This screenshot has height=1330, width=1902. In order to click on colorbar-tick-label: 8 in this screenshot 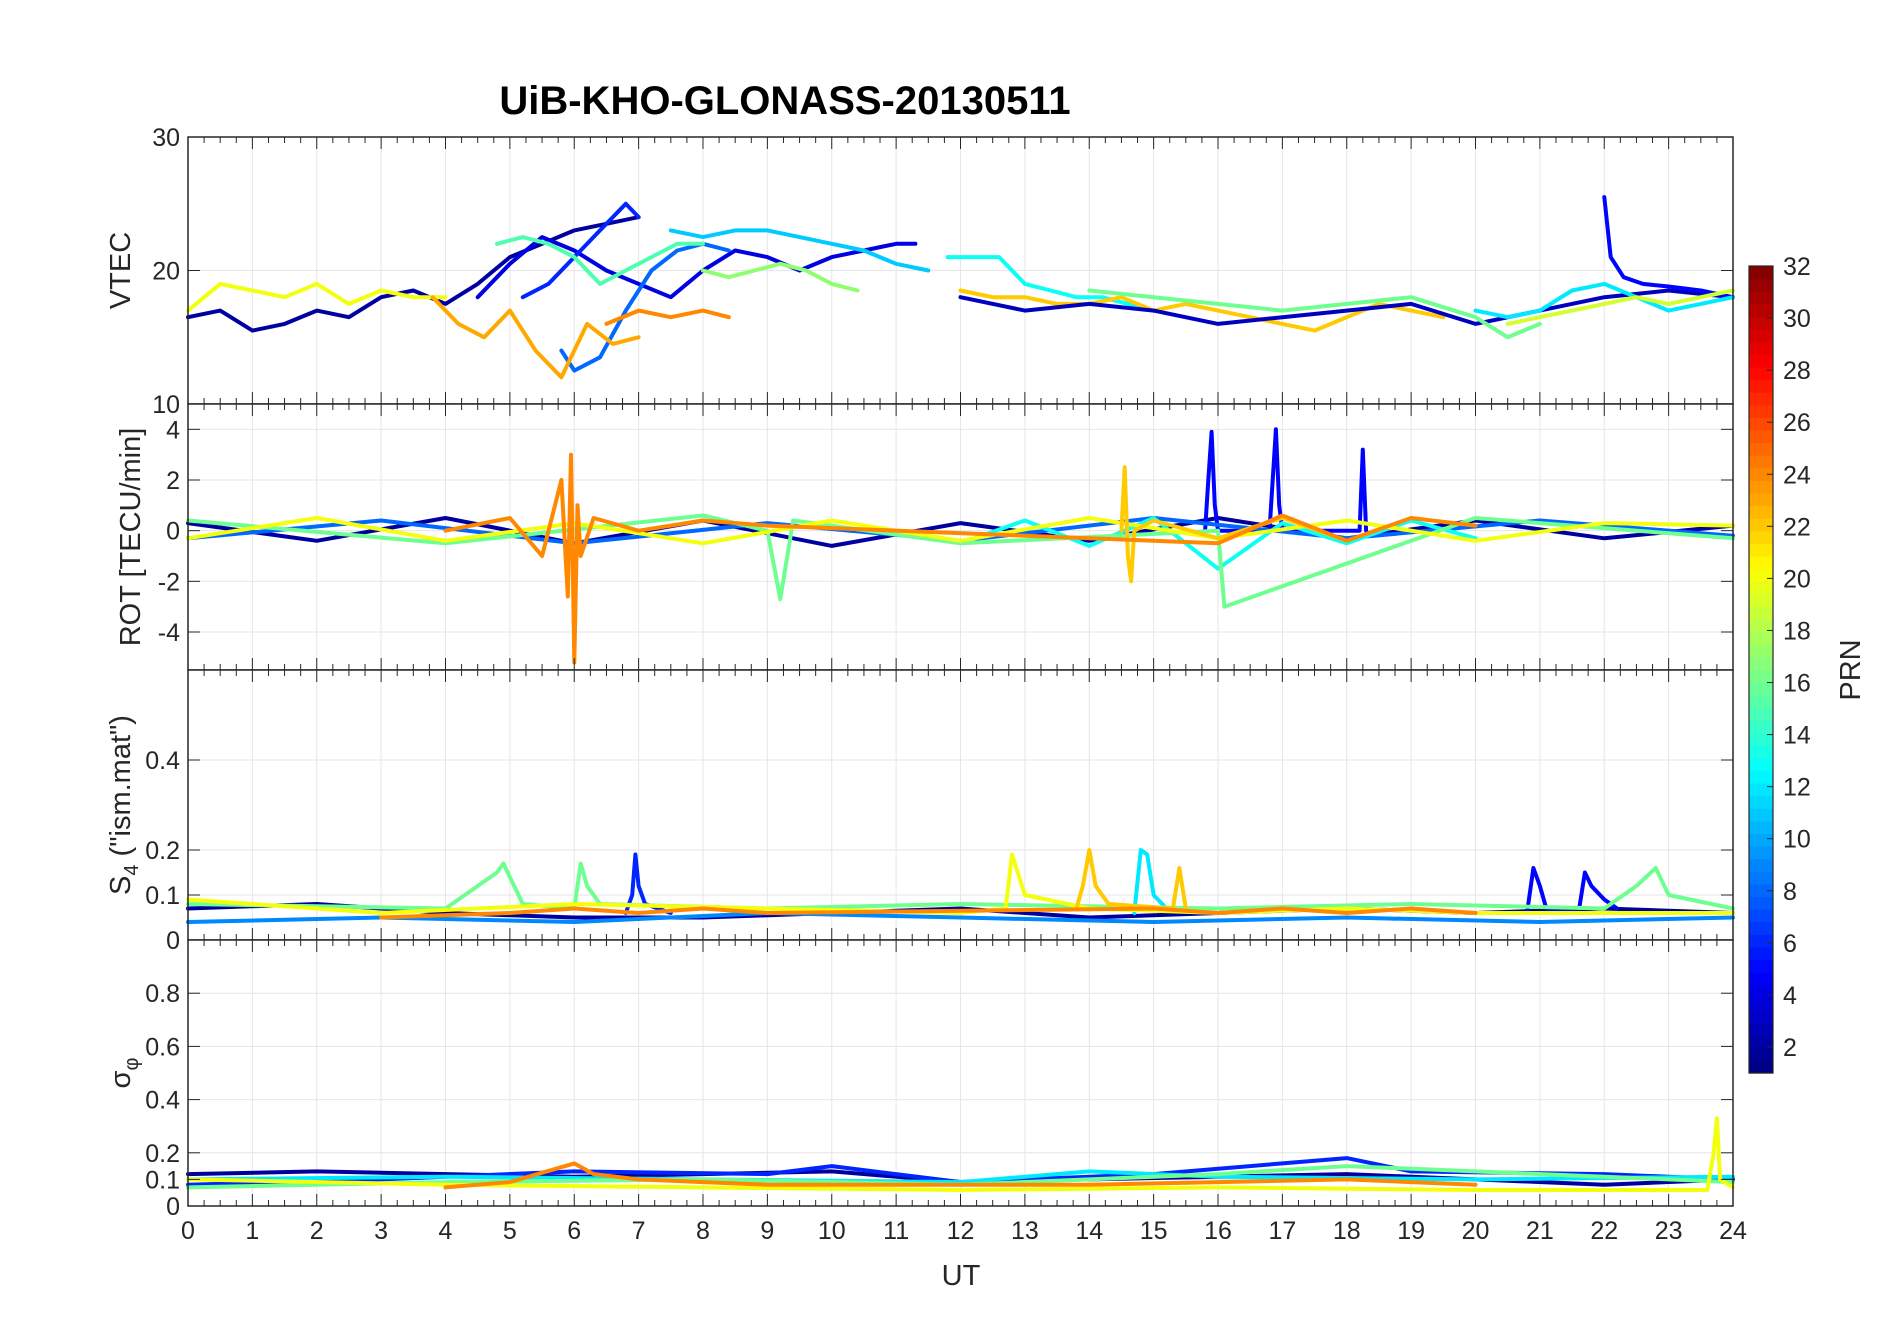, I will do `click(1790, 892)`.